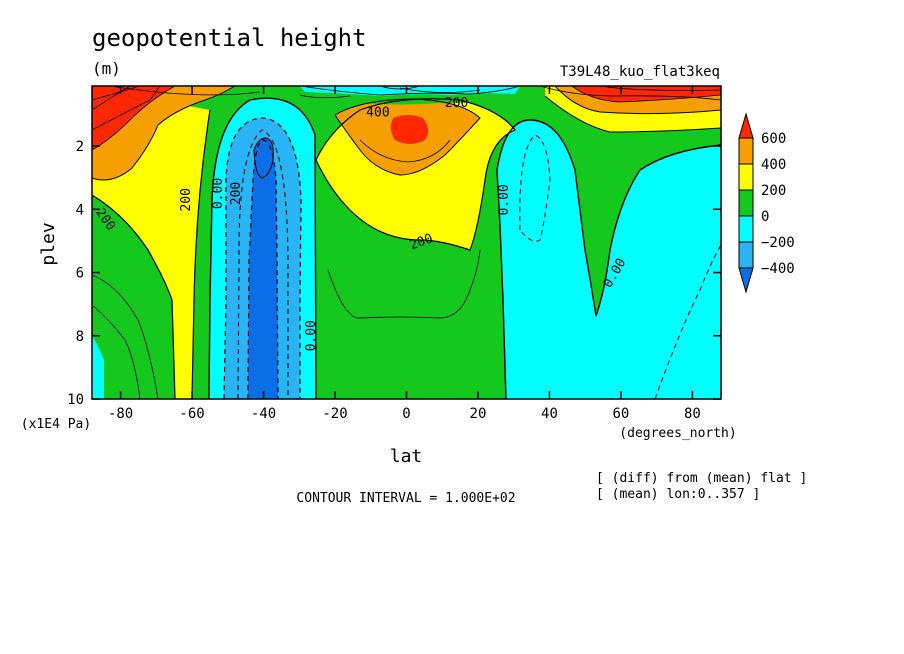 The width and height of the screenshot is (904, 654). Describe the element at coordinates (229, 38) in the screenshot. I see `chart-title: geopotential height` at that location.